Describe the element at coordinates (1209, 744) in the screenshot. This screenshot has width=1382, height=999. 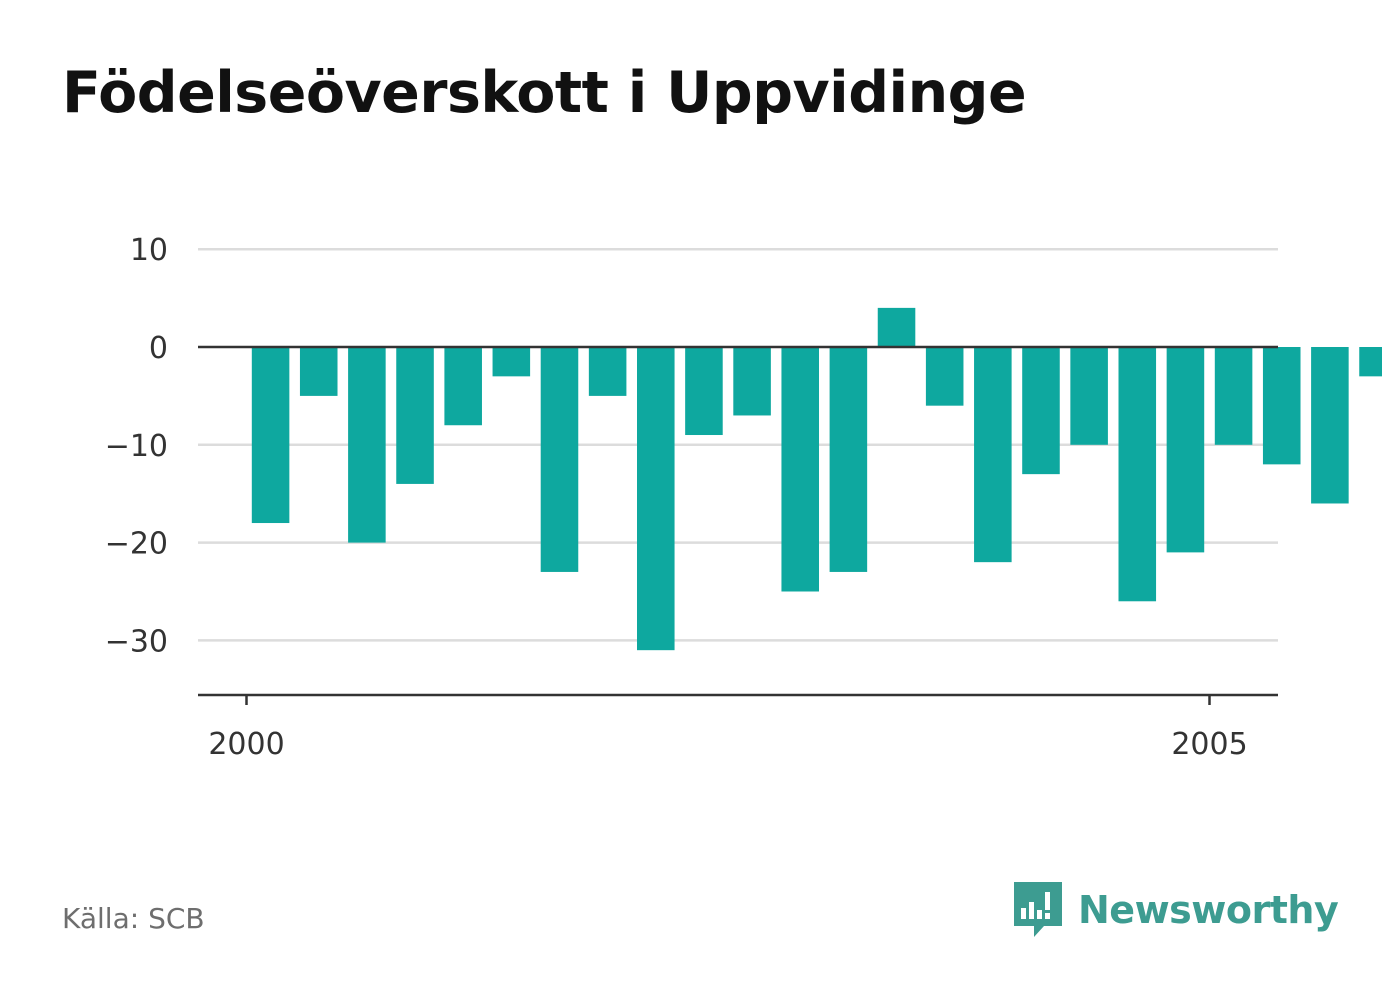
I see `x-tick-label: 2005` at that location.